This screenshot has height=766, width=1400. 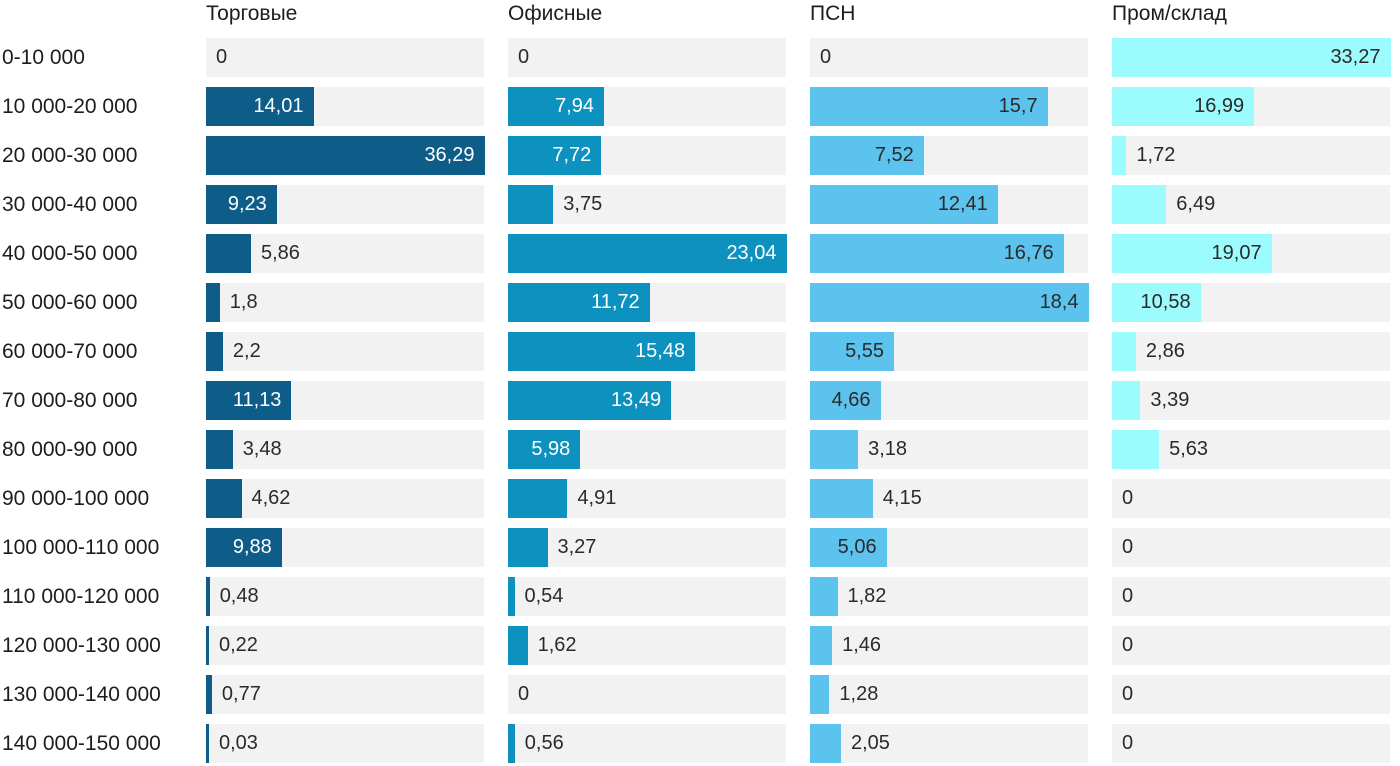 What do you see at coordinates (949, 743) in the screenshot?
I see `bar-track: 2,05` at bounding box center [949, 743].